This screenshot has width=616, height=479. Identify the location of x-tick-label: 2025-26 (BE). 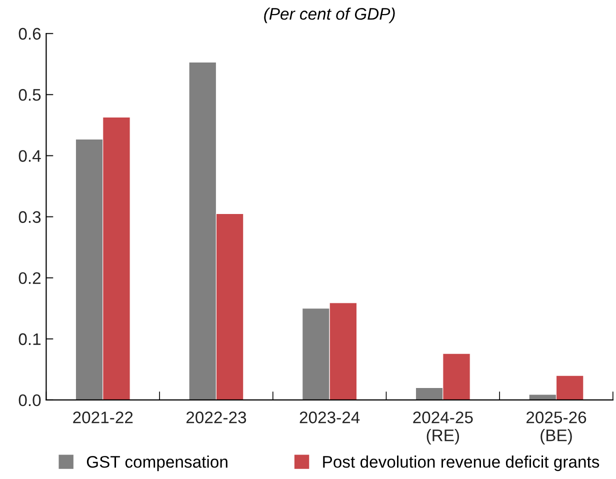
(556, 428).